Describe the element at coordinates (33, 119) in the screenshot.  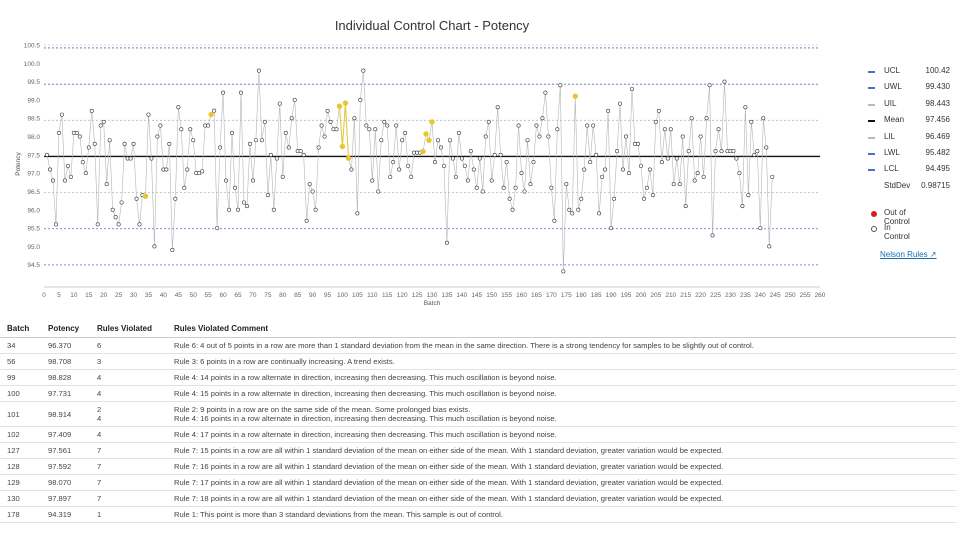
I see `y-tick-label: 98.5` at that location.